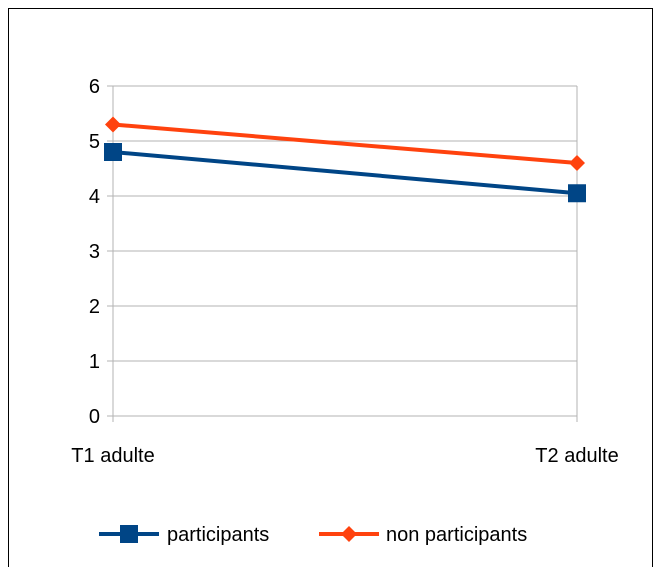 This screenshot has width=655, height=569. I want to click on y-tick-label: 6, so click(94, 87).